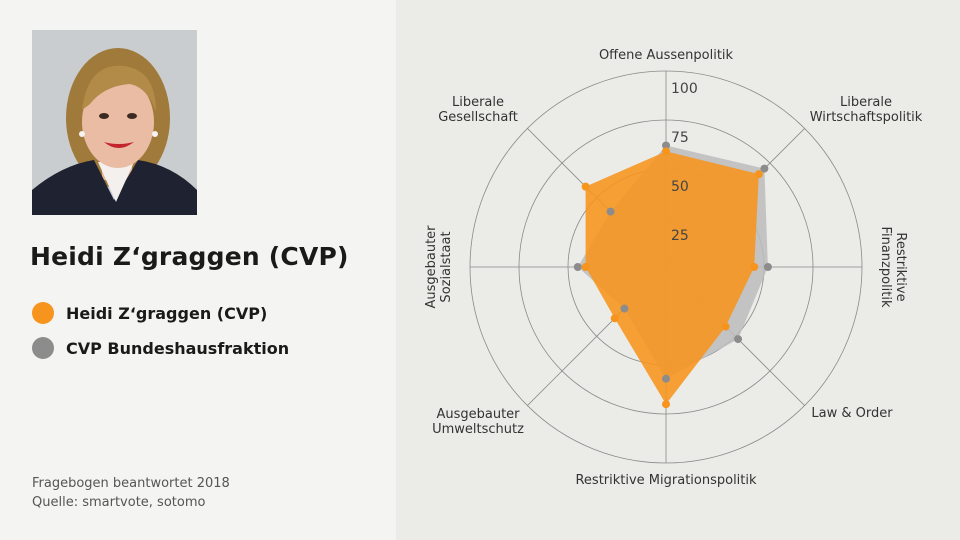 Image resolution: width=960 pixels, height=540 pixels. I want to click on axis-label-3-0: Law & Order, so click(852, 413).